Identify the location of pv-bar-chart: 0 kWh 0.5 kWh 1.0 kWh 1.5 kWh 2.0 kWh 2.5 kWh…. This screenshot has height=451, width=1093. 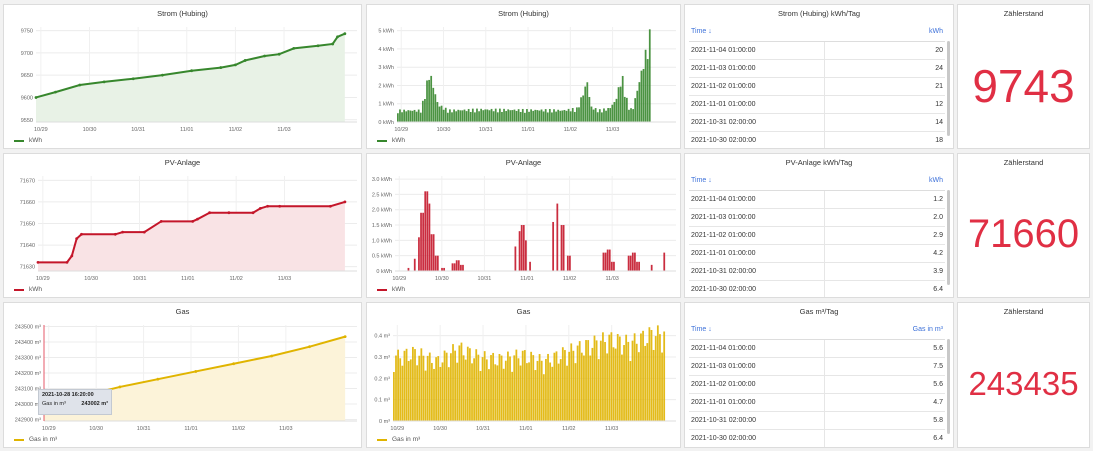
(524, 226).